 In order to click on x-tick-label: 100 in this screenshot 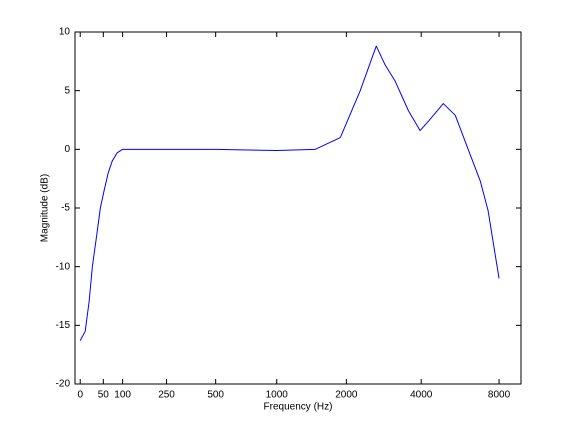, I will do `click(122, 395)`.